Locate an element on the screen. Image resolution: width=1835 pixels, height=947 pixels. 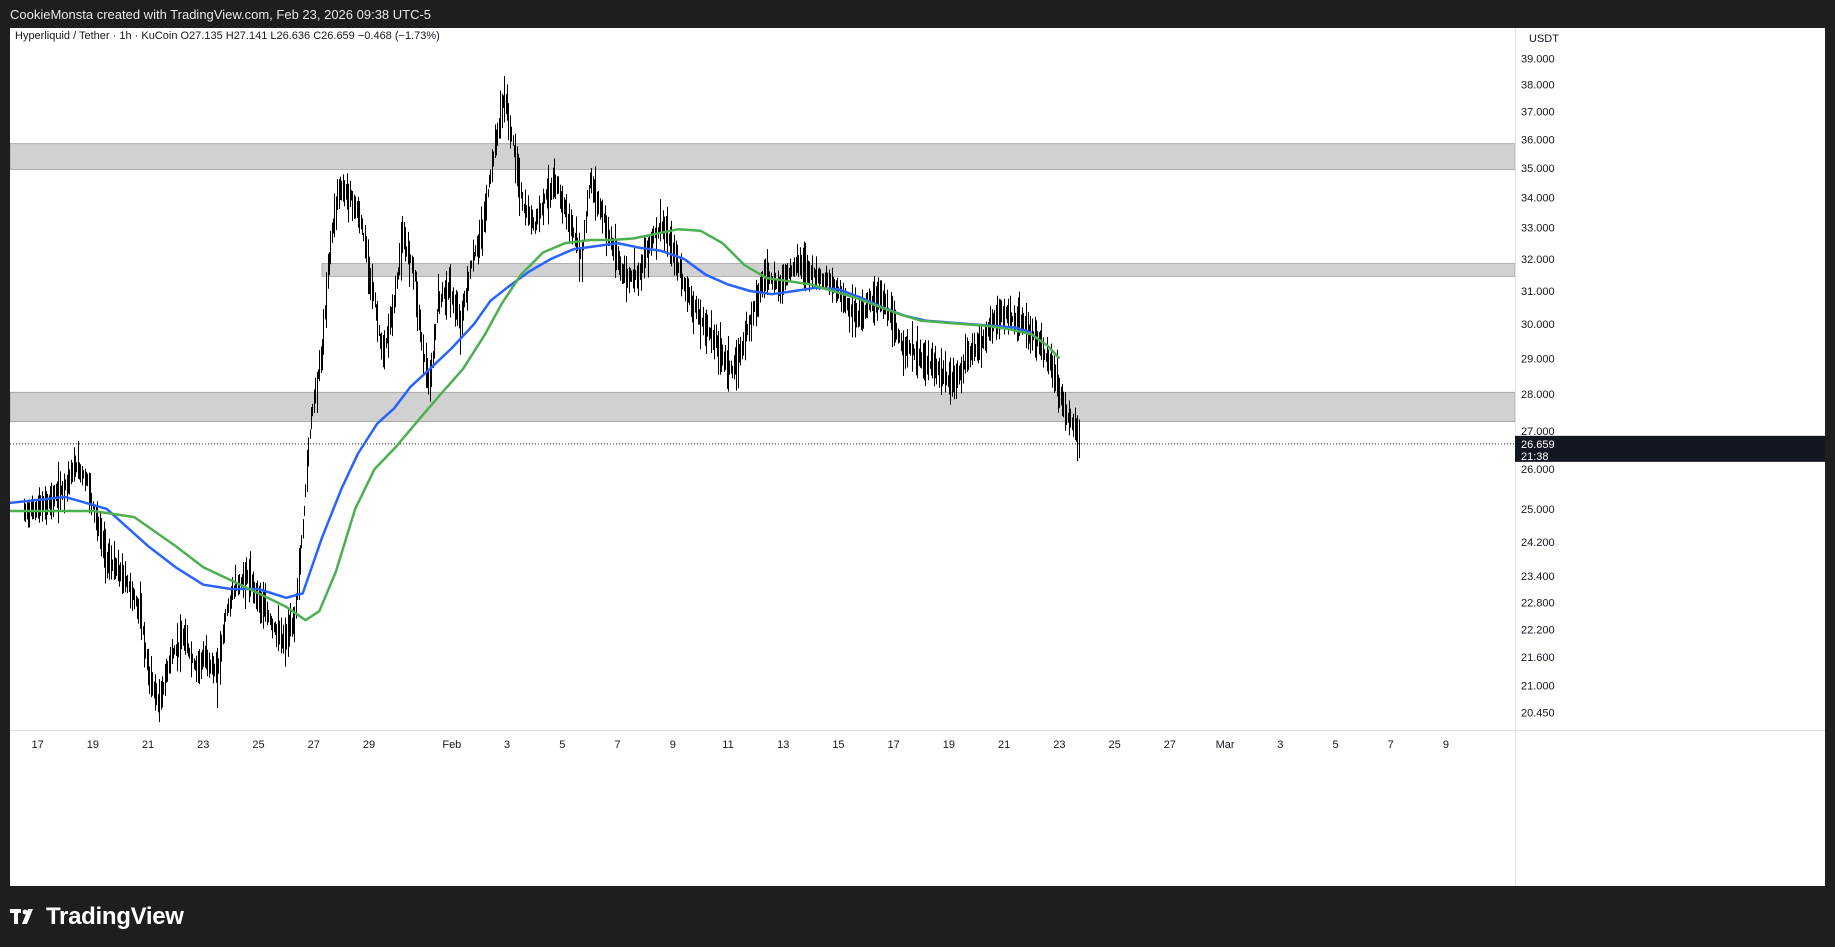
time-tick-label: 11 is located at coordinates (727, 745).